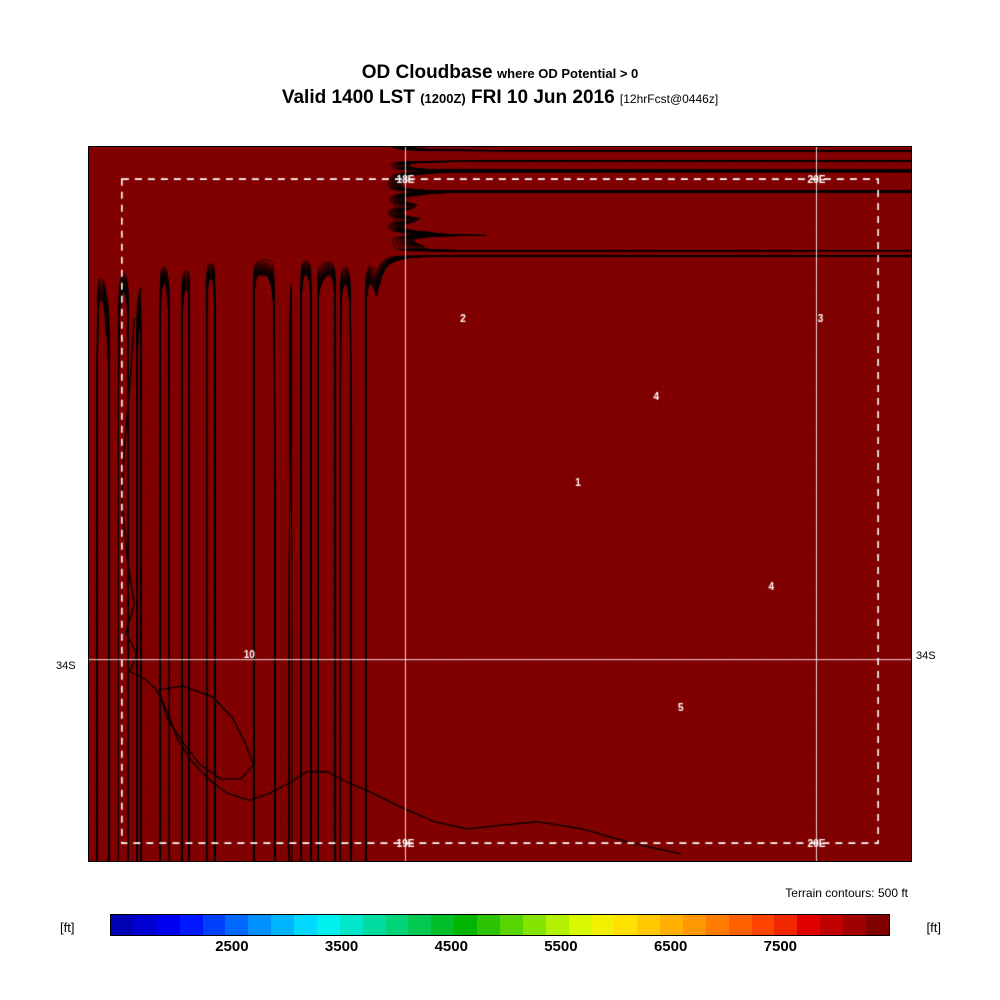 This screenshot has width=1000, height=1000. Describe the element at coordinates (66, 666) in the screenshot. I see `map-label-left-lat: 34S` at that location.